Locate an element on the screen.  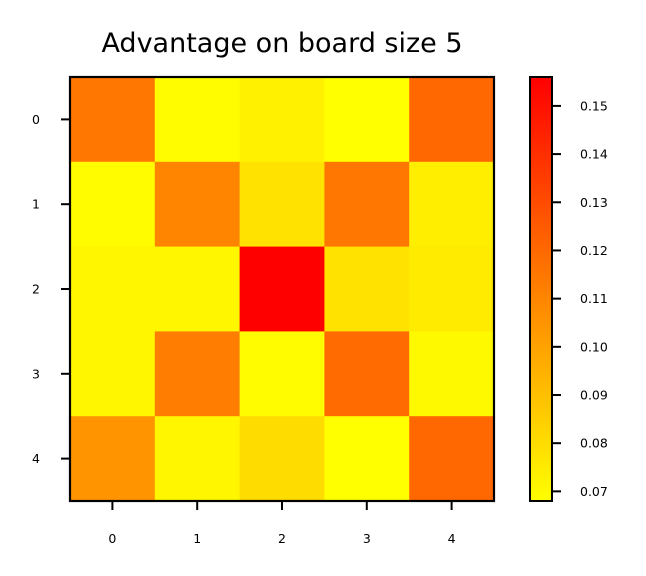
y-tick-label: 1 is located at coordinates (36, 204).